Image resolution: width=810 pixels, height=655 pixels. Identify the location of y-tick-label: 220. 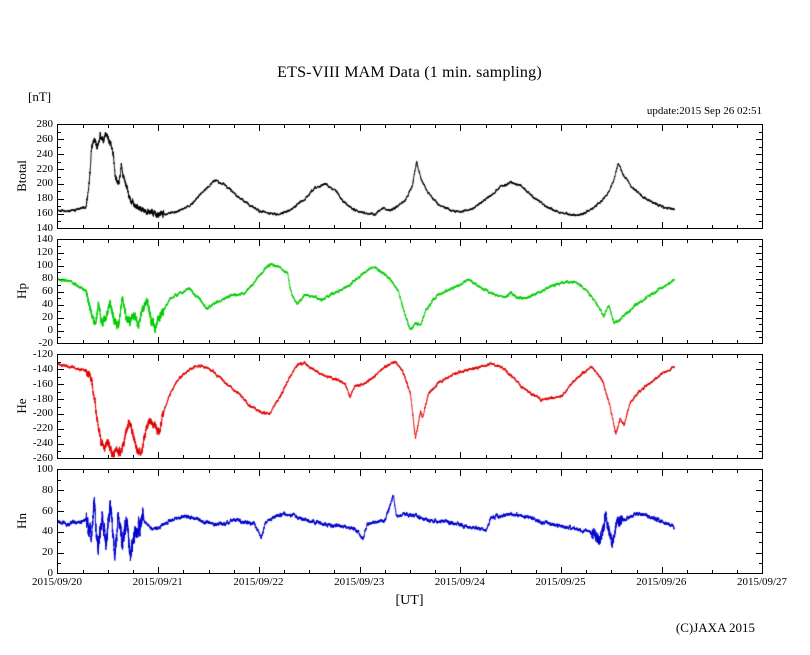
(45, 168).